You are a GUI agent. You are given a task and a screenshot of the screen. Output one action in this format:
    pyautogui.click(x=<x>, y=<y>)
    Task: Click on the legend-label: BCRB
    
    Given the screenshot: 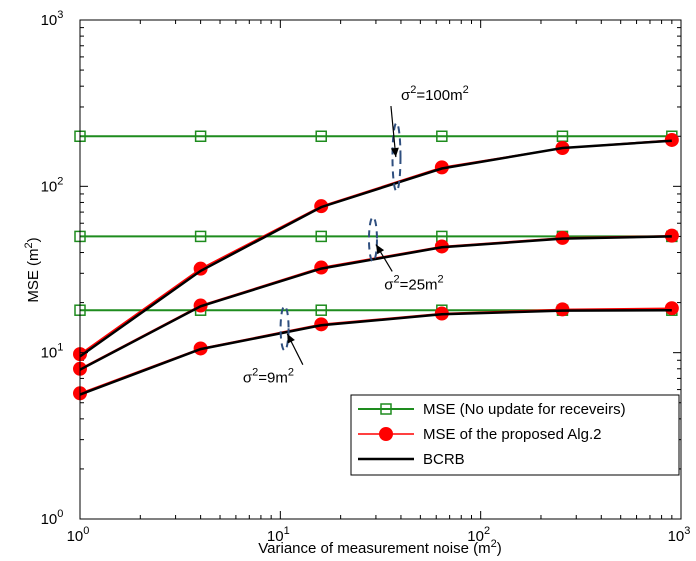 What is the action you would take?
    pyautogui.click(x=444, y=459)
    